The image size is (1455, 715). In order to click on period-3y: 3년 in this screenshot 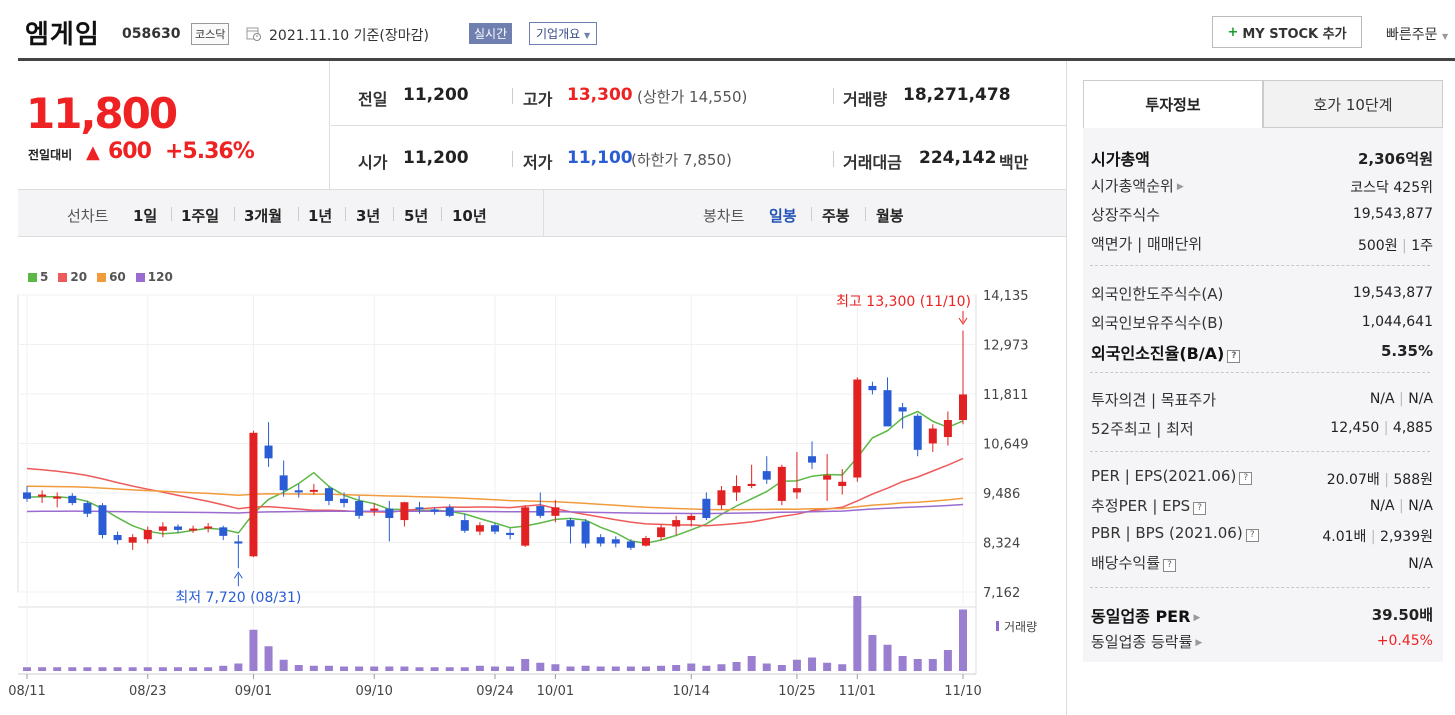, I will do `click(368, 216)`.